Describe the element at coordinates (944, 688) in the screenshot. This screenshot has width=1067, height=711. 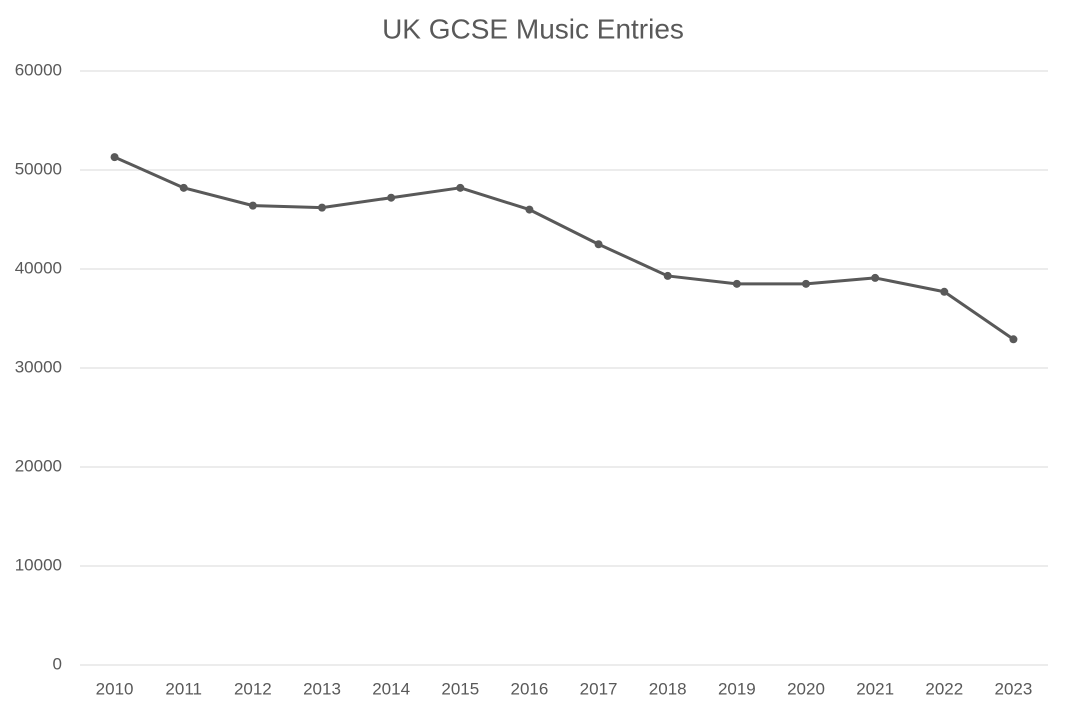
I see `x-tick-label: 2022` at that location.